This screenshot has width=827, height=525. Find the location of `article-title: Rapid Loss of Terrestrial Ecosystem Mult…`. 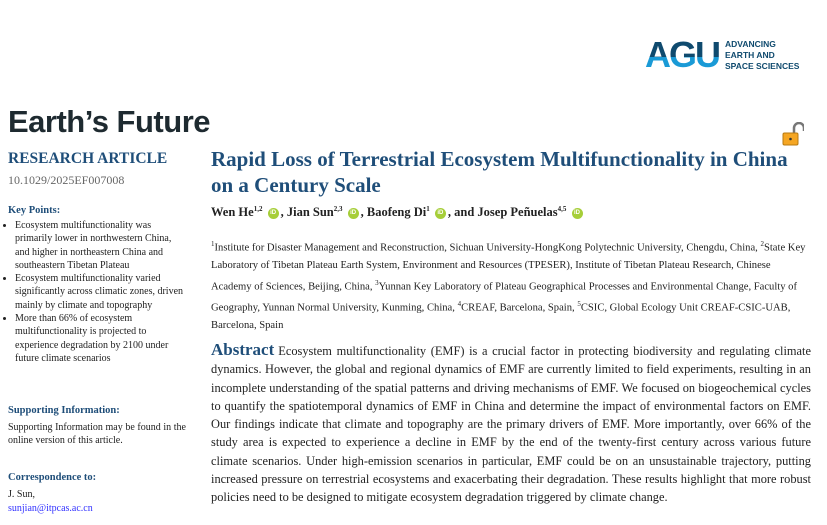

article-title: Rapid Loss of Terrestrial Ecosystem Mult… is located at coordinates (499, 172).